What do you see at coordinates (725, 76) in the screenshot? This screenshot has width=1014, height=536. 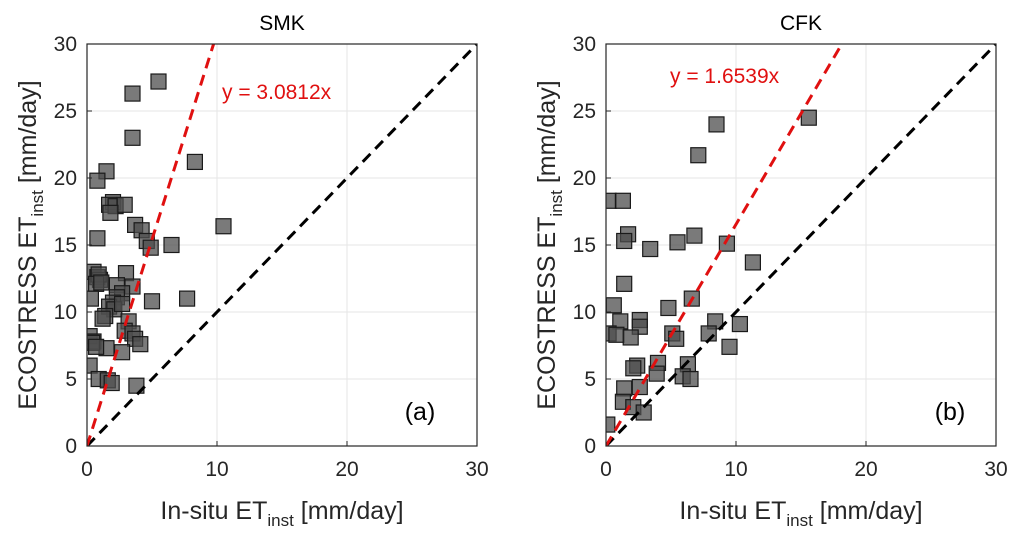 I see `fit-equation: y = 1.6539x` at bounding box center [725, 76].